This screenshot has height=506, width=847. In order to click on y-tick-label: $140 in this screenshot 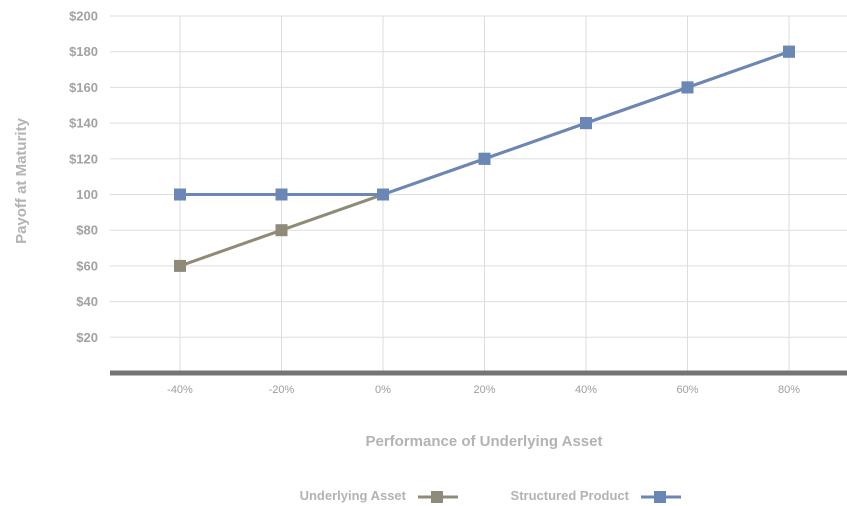, I will do `click(83, 123)`.